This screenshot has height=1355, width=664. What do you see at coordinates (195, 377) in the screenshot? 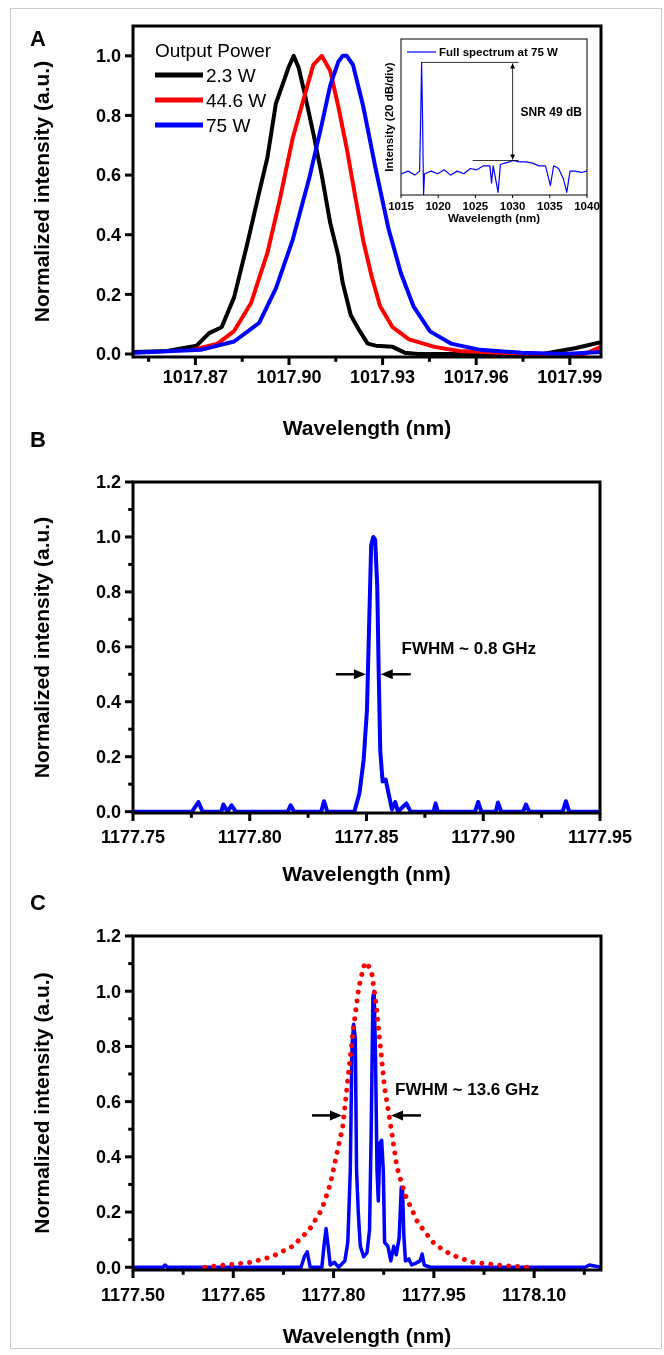
I see `x-tick-label: 1017.87` at bounding box center [195, 377].